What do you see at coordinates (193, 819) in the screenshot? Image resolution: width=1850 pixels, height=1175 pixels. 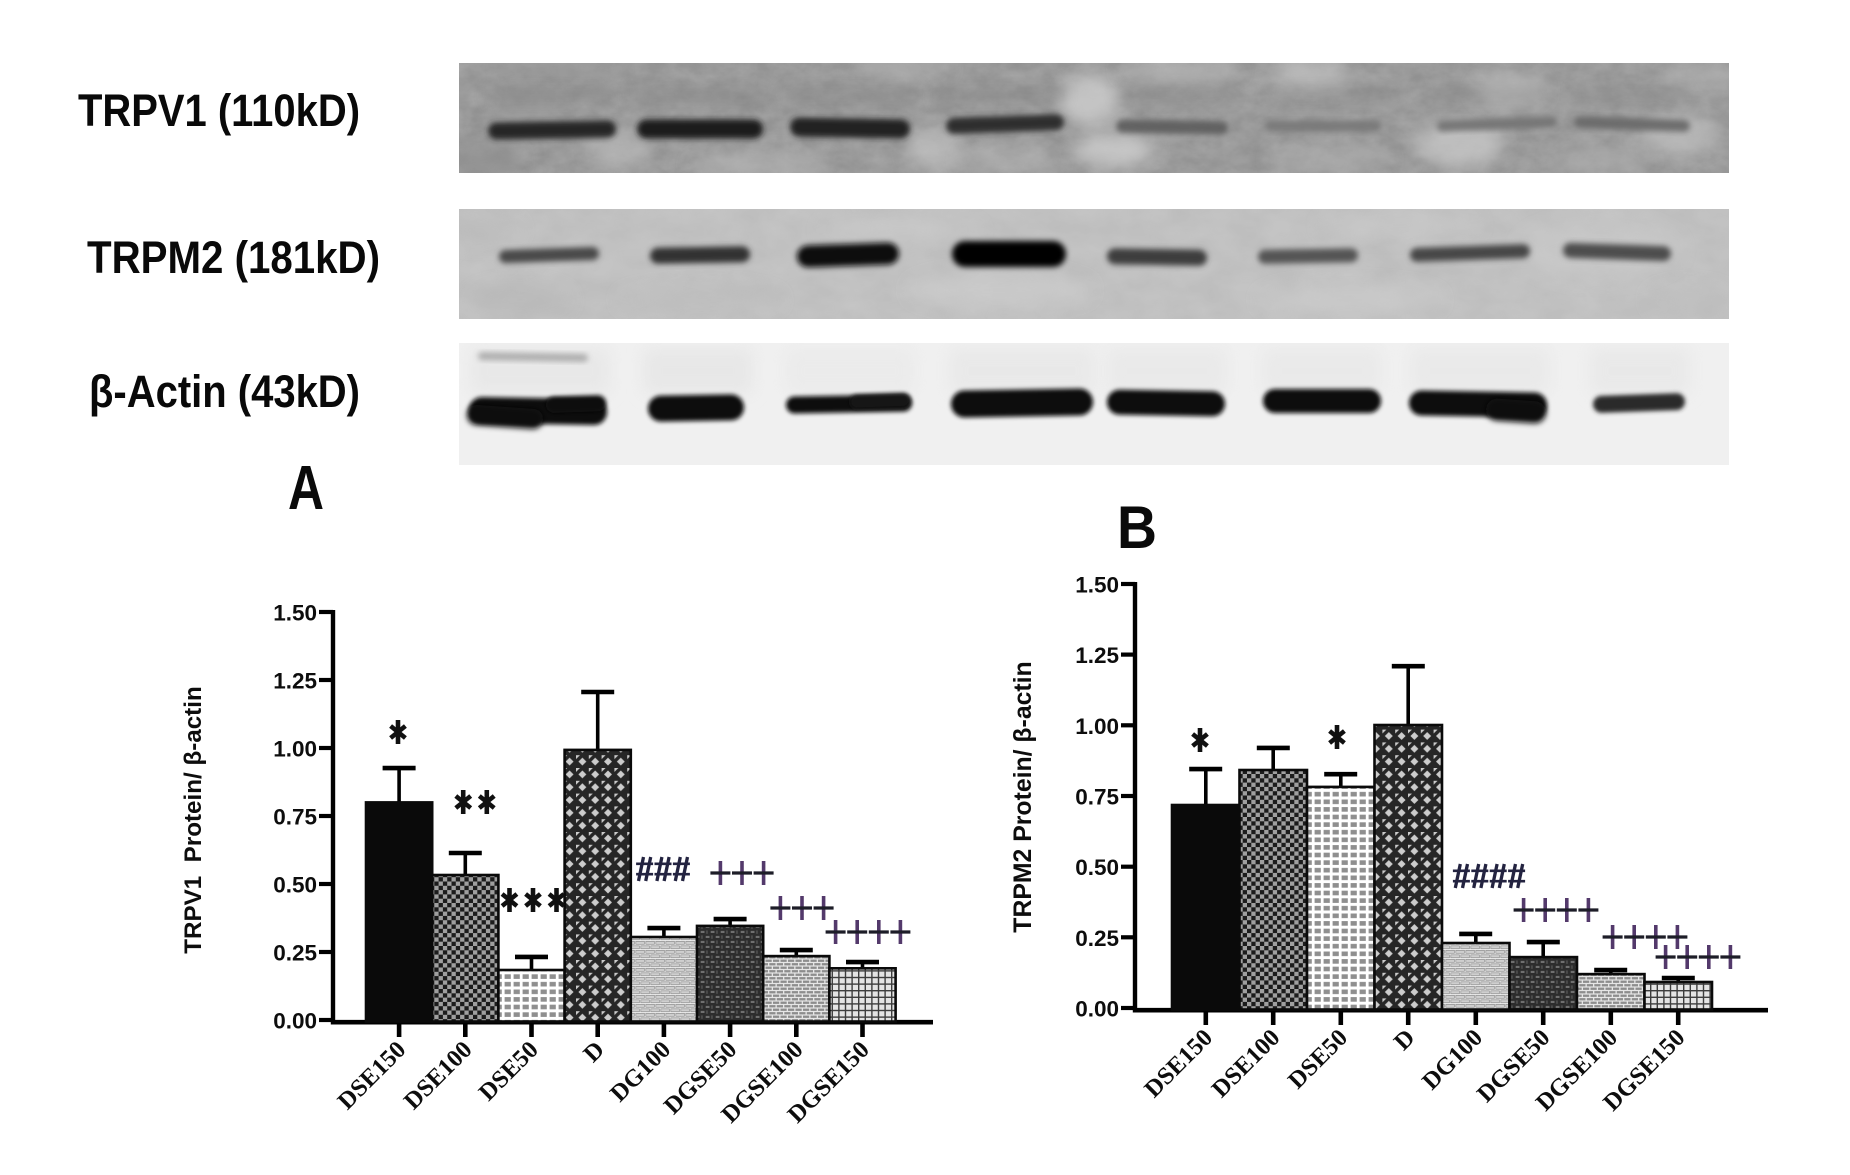 I see `svg-text: TRPV1 Protein/ β-actin` at bounding box center [193, 819].